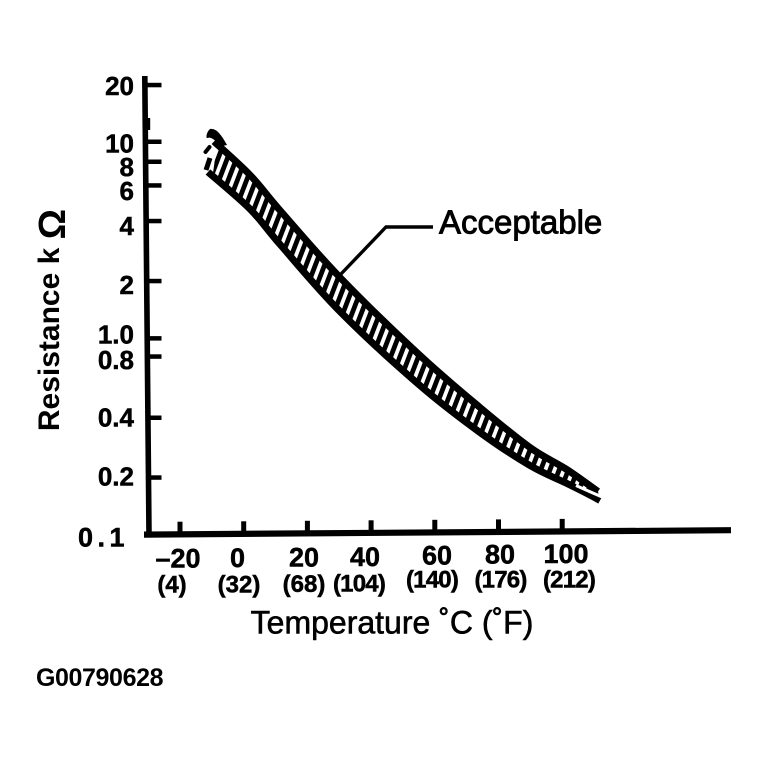 The height and width of the screenshot is (763, 769). Describe the element at coordinates (500, 555) in the screenshot. I see `svg-text: 80` at that location.